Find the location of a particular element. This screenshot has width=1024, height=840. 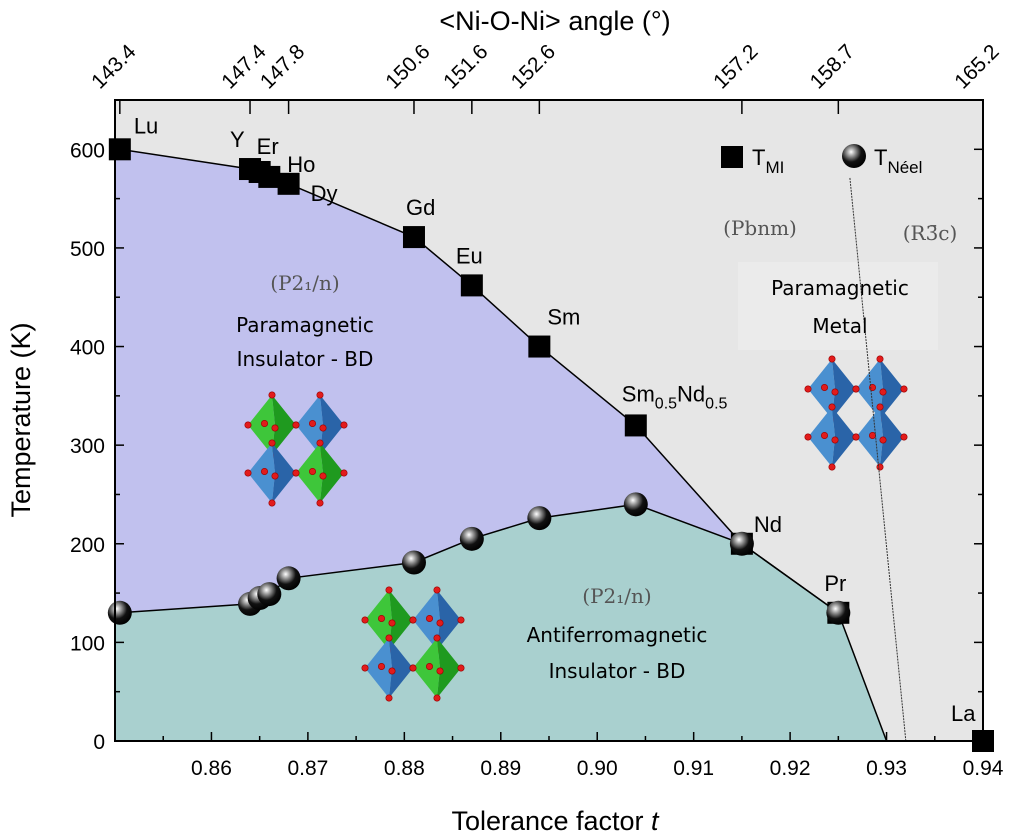

metal-label-box is located at coordinates (838, 306).